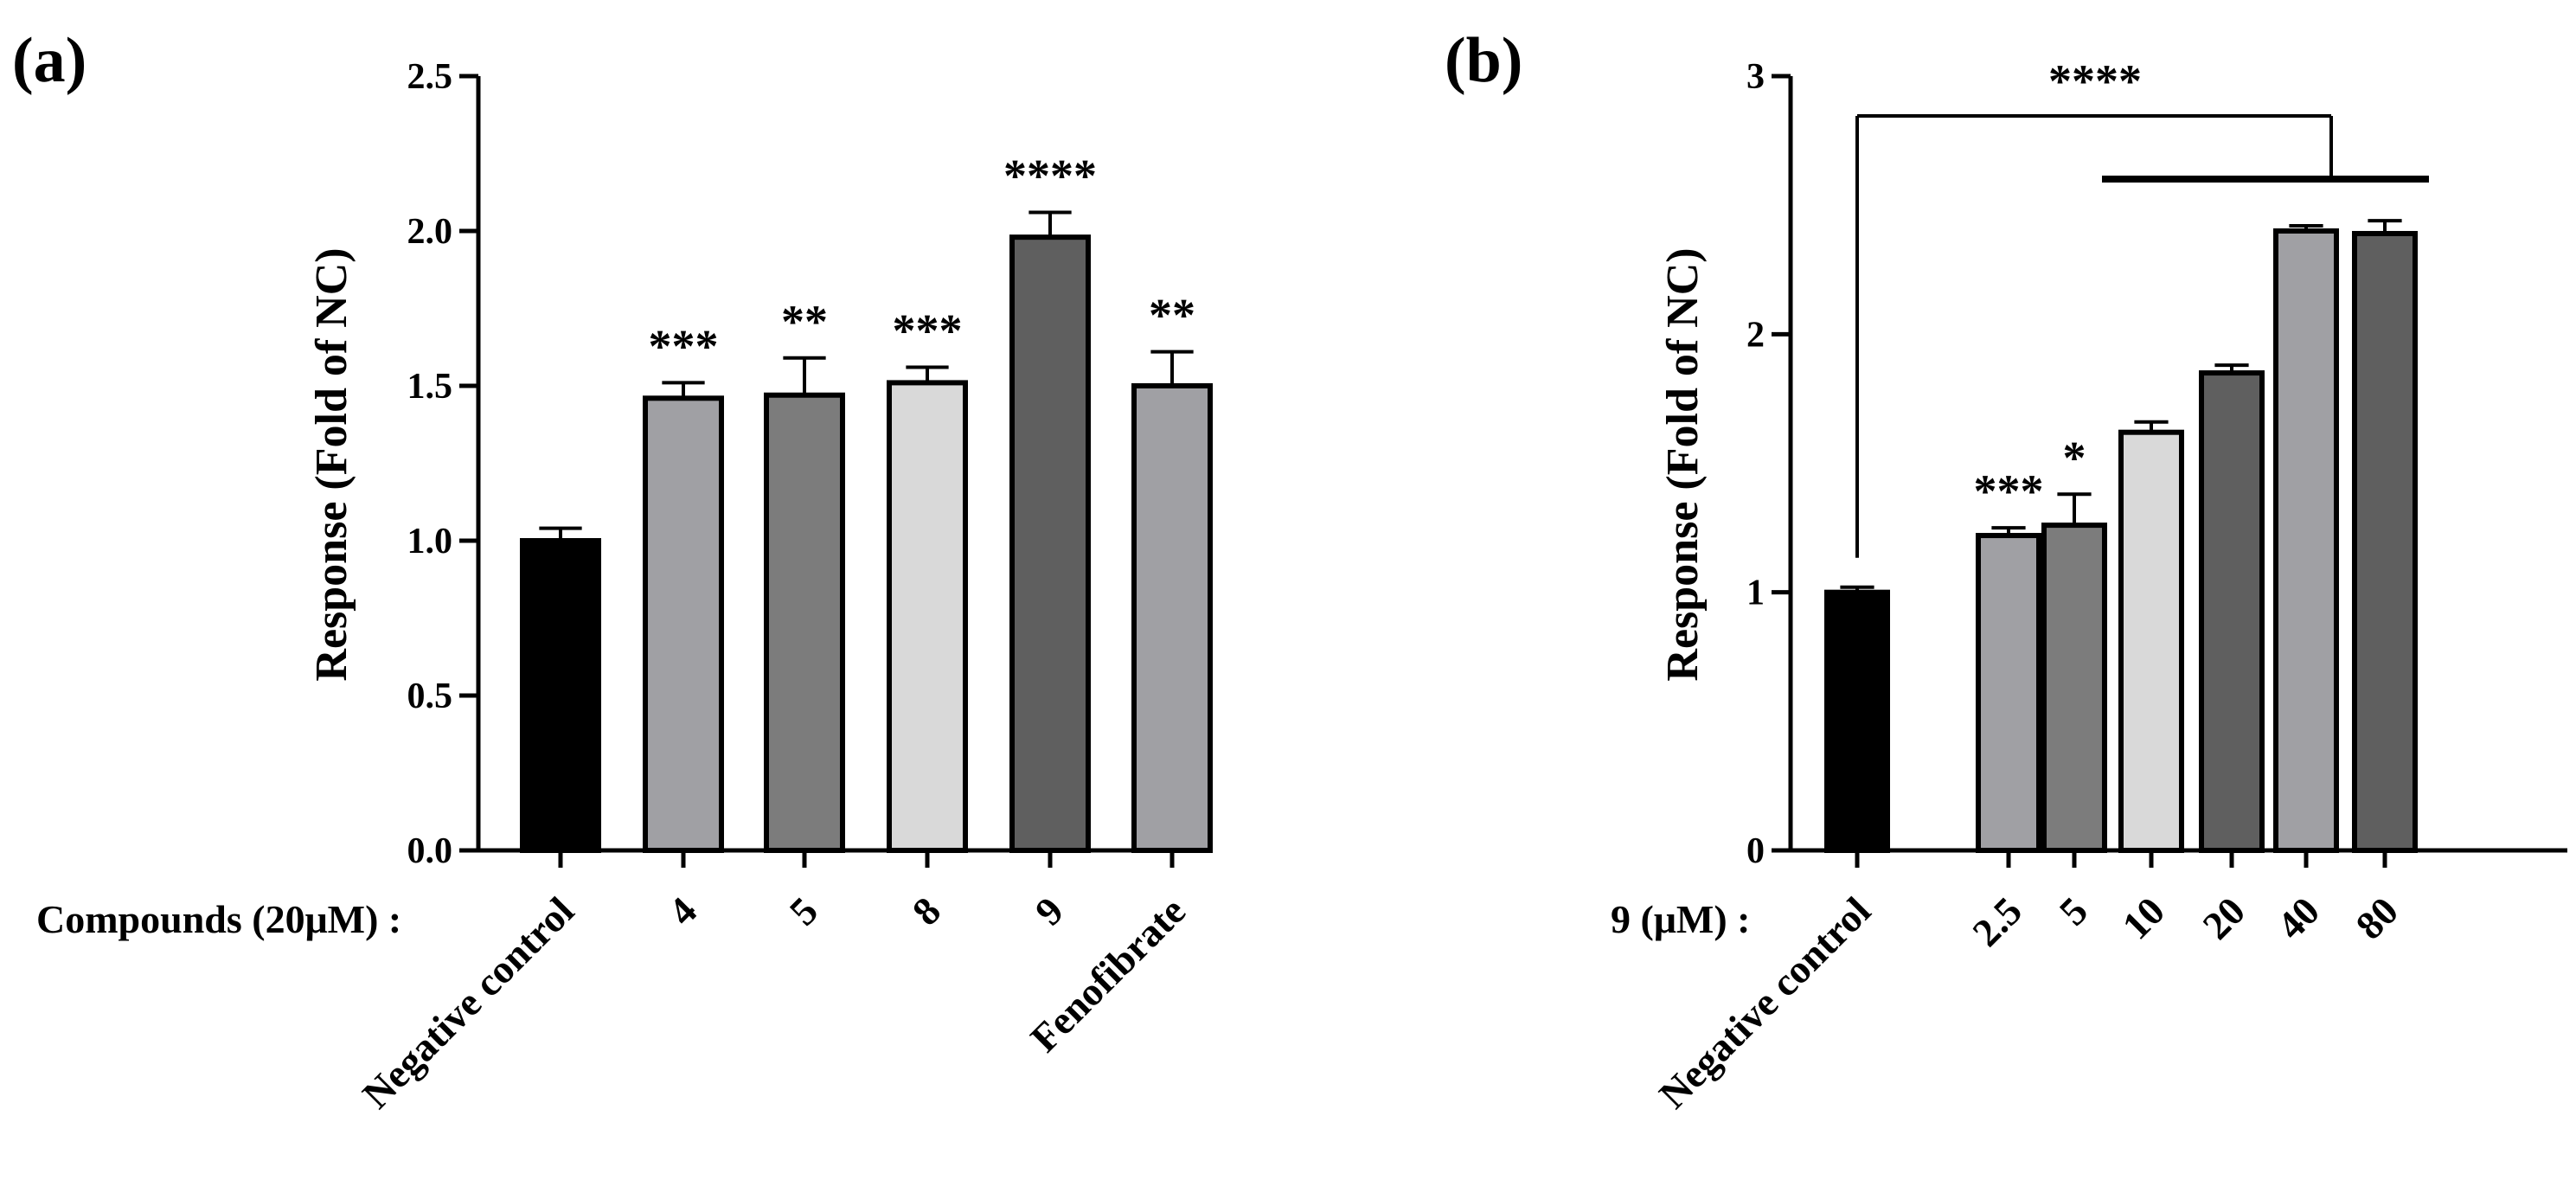  I want to click on panel-b-category-label: 10, so click(2143, 918).